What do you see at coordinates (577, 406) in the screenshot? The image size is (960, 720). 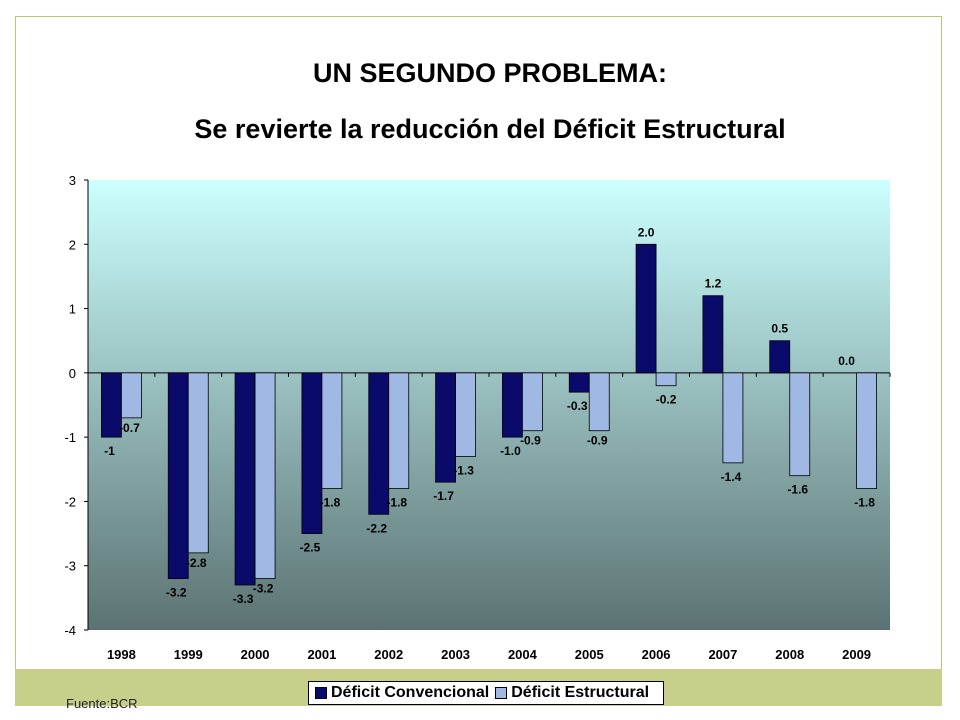 I see `data-label-conventional: -0.3` at bounding box center [577, 406].